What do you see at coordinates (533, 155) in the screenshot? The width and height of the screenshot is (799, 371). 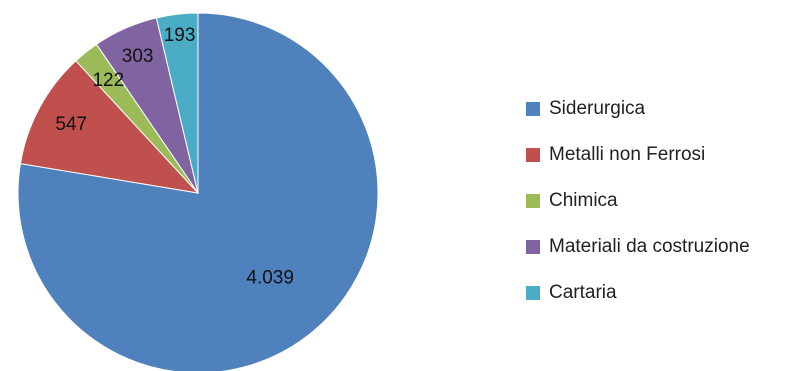 I see `legend-swatch-metalli-non-ferrosi` at bounding box center [533, 155].